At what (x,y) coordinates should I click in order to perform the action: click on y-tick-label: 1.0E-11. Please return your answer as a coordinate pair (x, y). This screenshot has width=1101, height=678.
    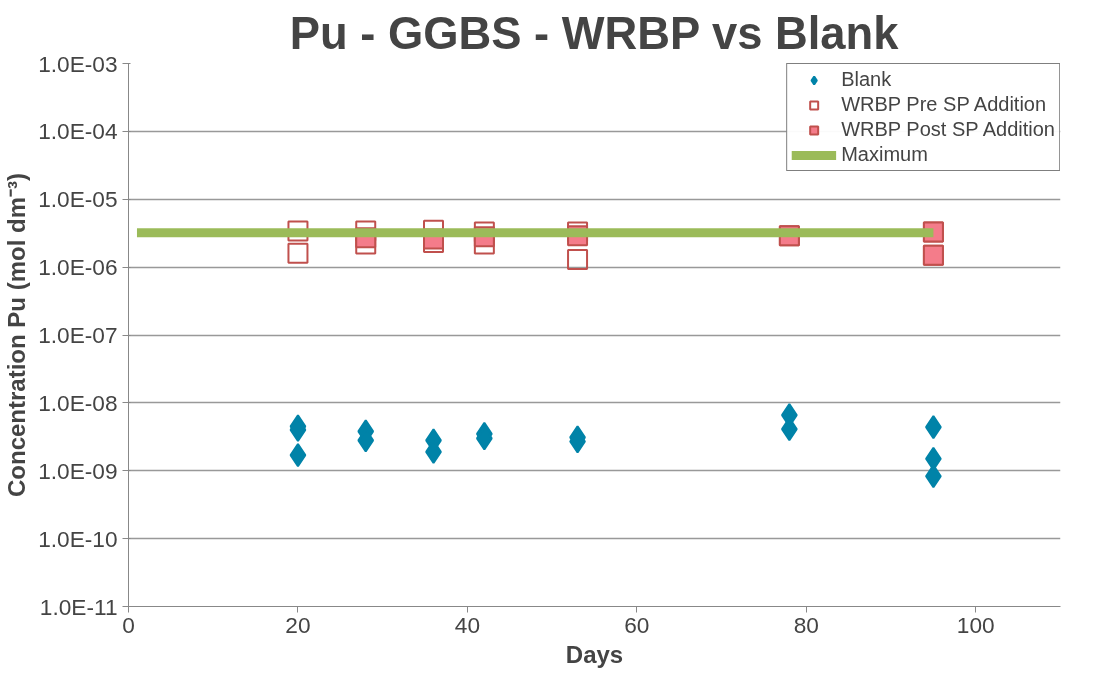
    Looking at the image, I should click on (78, 606).